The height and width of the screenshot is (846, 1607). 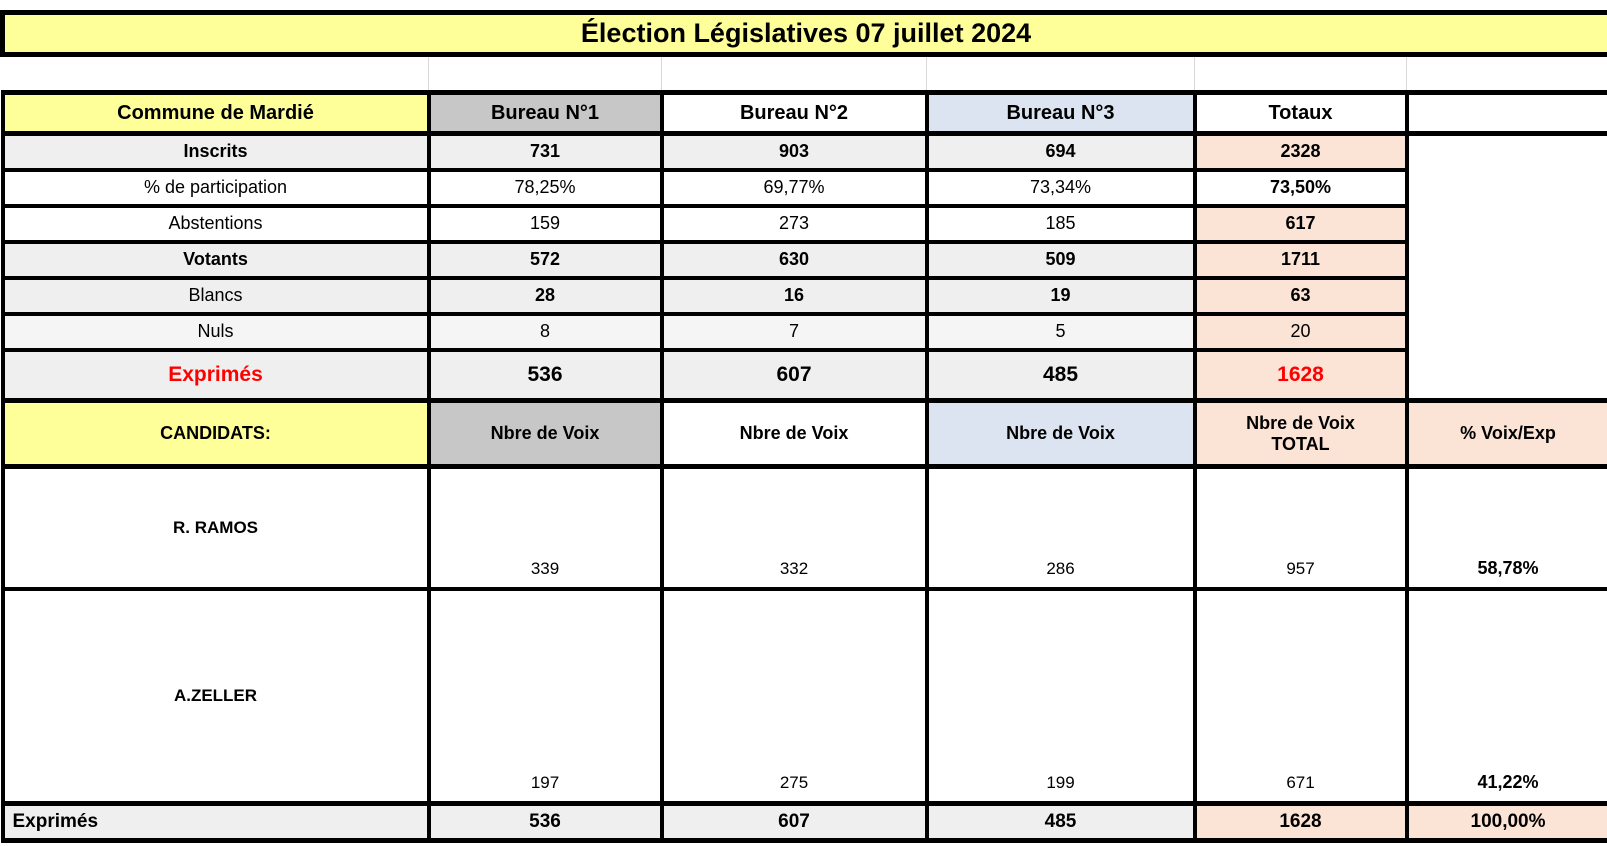 I want to click on row-votants-bureau2: 630, so click(x=794, y=260).